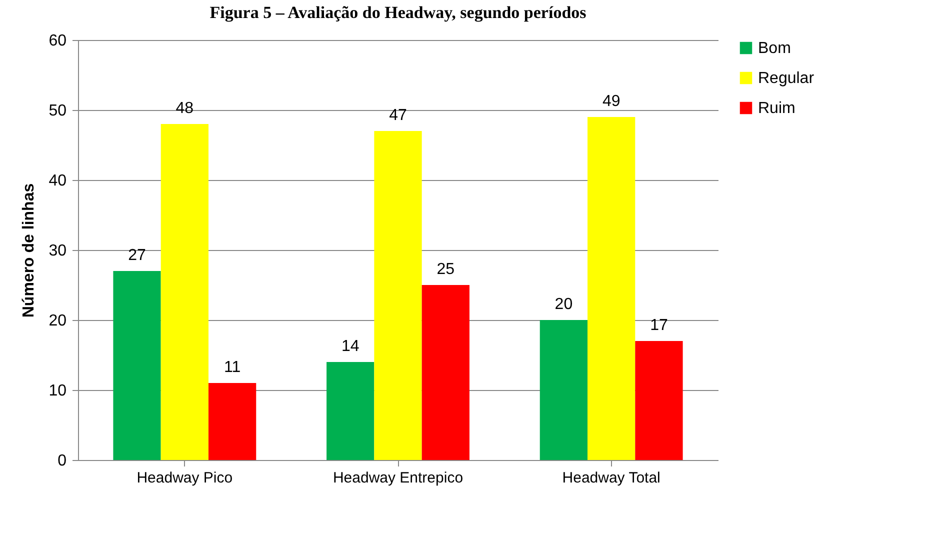 The width and height of the screenshot is (944, 551). Describe the element at coordinates (184, 478) in the screenshot. I see `x-tick-label: Headway Pico` at that location.